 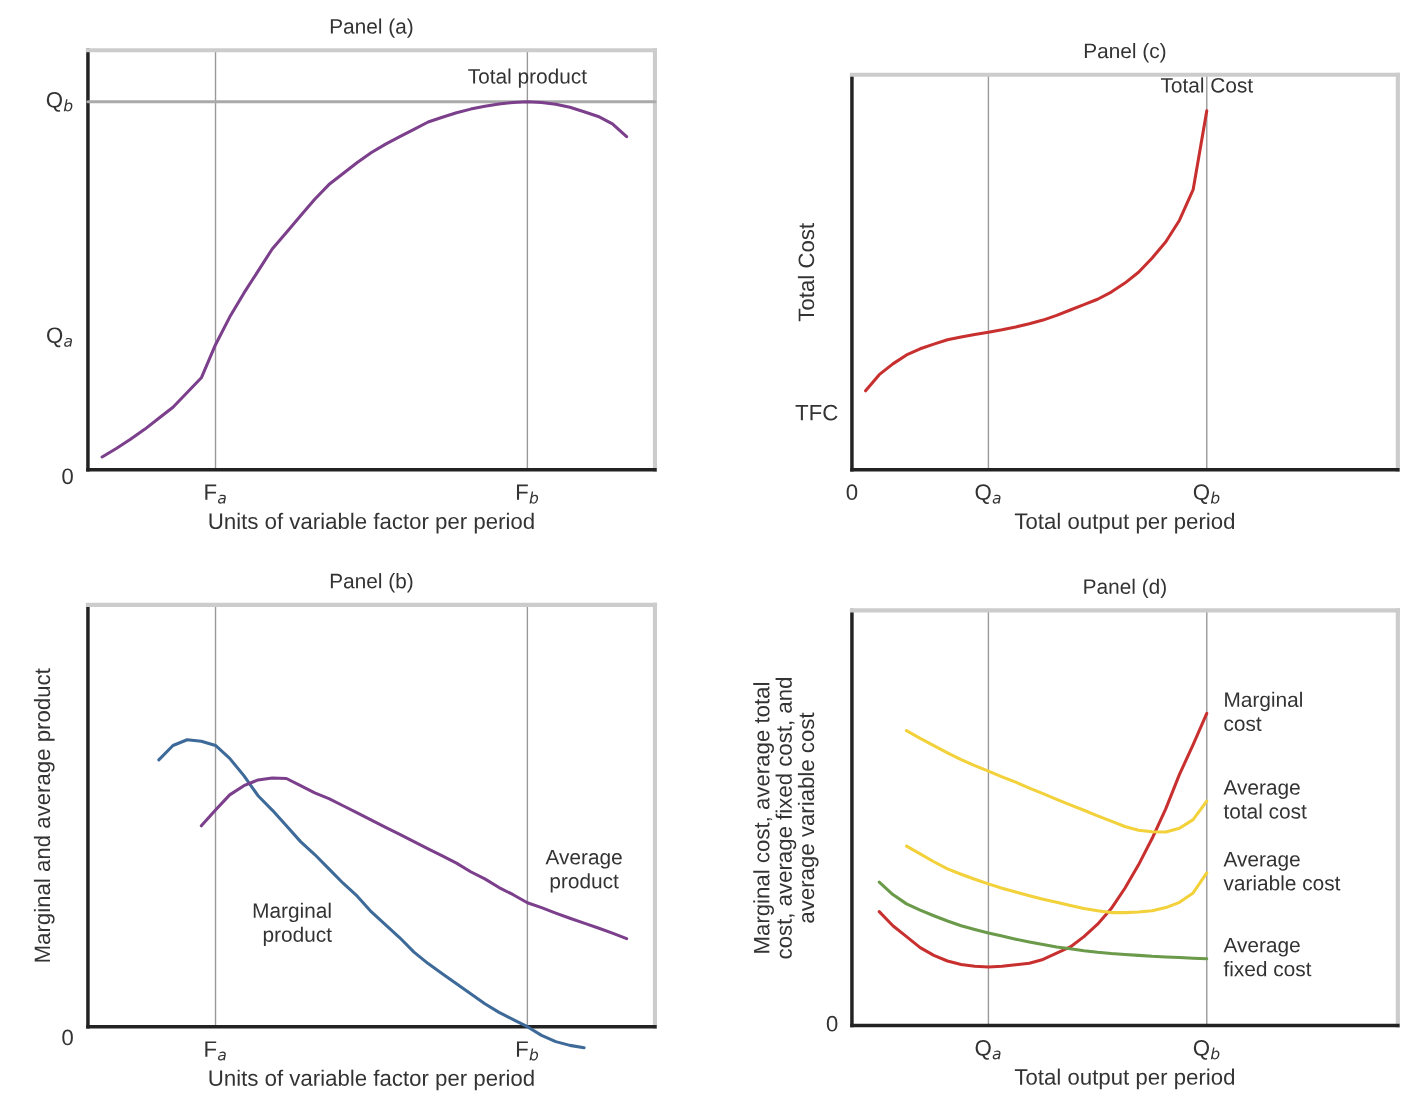 I want to click on series-label: Marginal product, so click(x=292, y=924).